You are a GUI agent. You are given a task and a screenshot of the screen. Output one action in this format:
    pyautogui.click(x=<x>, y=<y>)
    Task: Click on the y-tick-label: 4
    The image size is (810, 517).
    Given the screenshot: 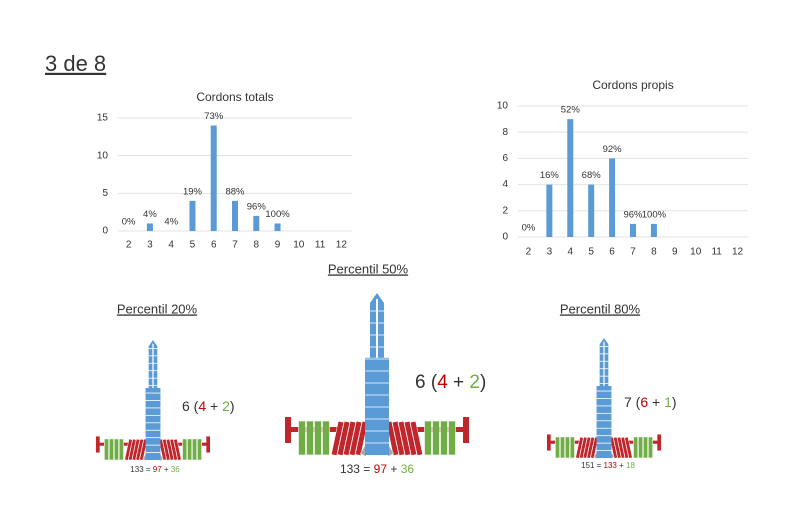 What is the action you would take?
    pyautogui.click(x=505, y=184)
    